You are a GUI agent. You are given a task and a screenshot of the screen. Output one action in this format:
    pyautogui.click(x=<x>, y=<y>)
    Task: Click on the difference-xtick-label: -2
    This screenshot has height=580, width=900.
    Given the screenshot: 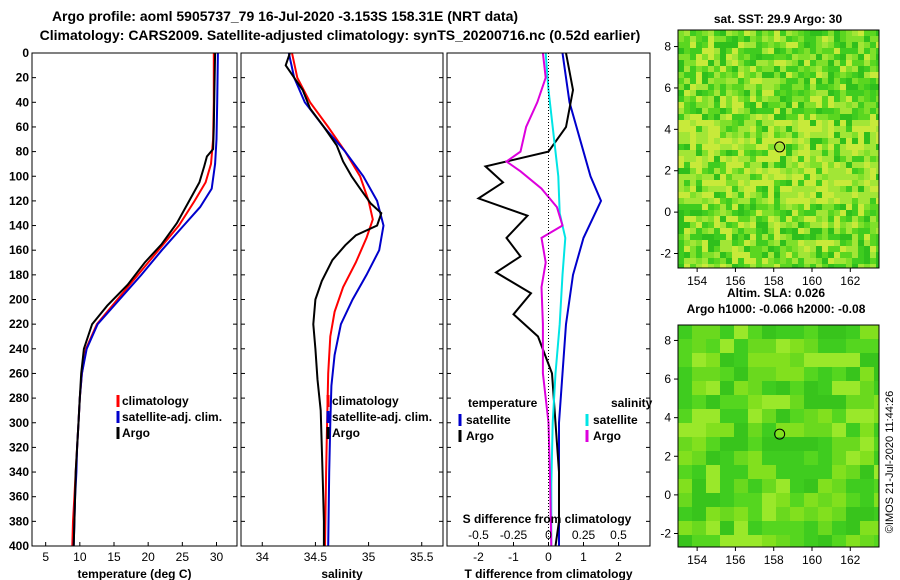 What is the action you would take?
    pyautogui.click(x=478, y=557)
    